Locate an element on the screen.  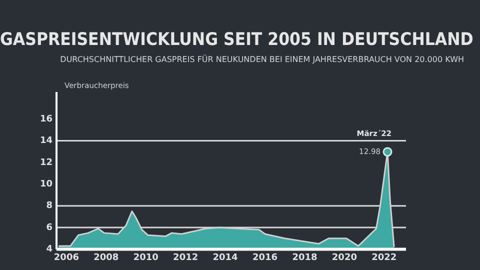
y-tick-label: 6 is located at coordinates (49, 227).